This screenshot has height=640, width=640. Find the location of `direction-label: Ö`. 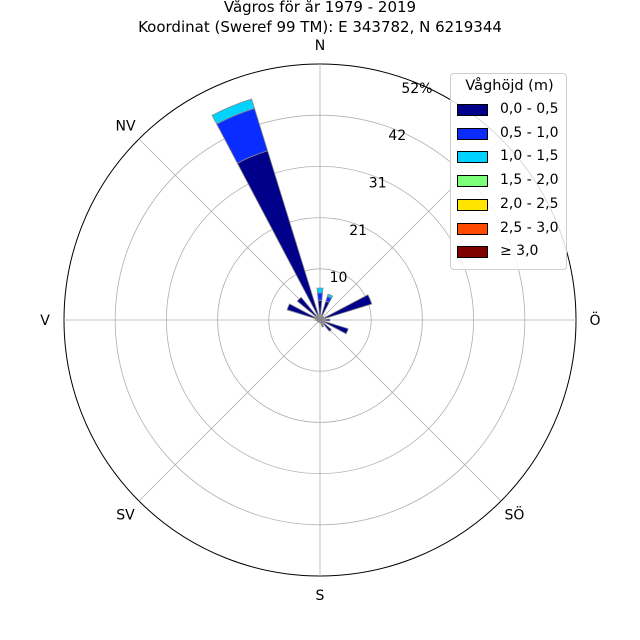

direction-label: Ö is located at coordinates (594, 320).